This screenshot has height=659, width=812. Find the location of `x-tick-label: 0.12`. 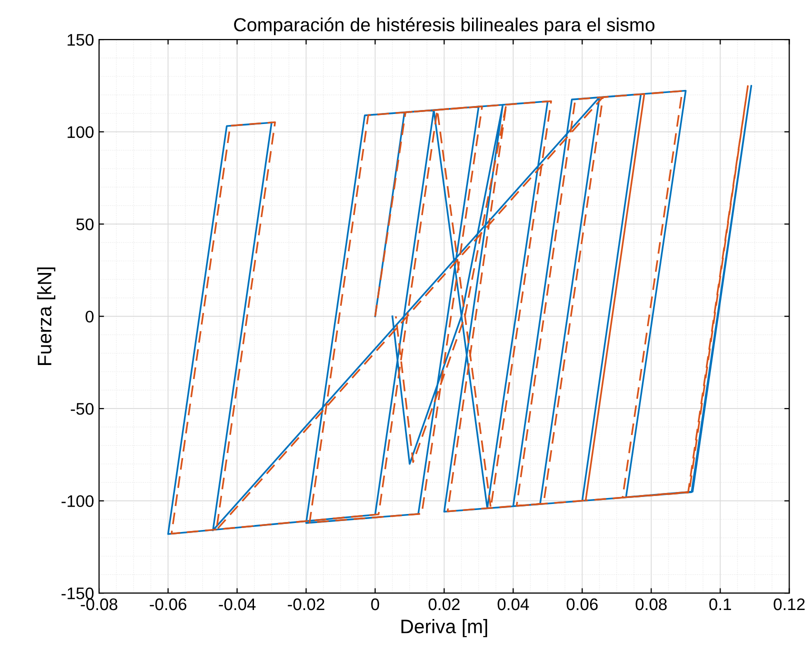

x-tick-label: 0.12 is located at coordinates (789, 604).